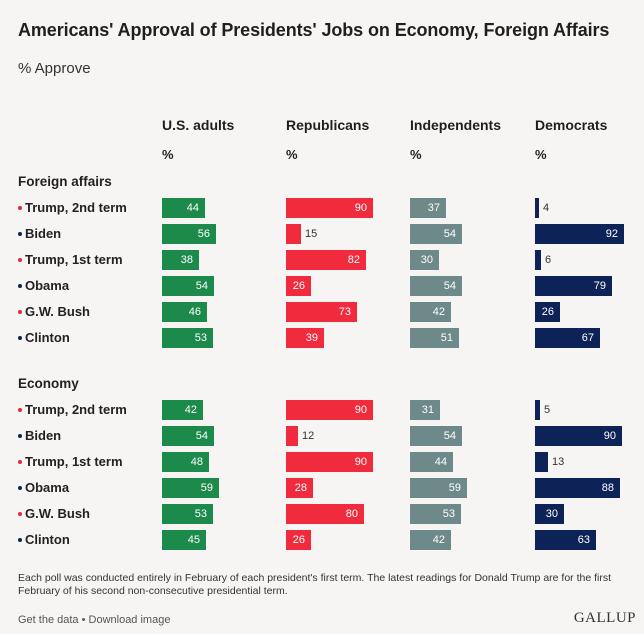 This screenshot has height=634, width=644. I want to click on row-label-foreign-affairs-biden: Biden, so click(39, 234).